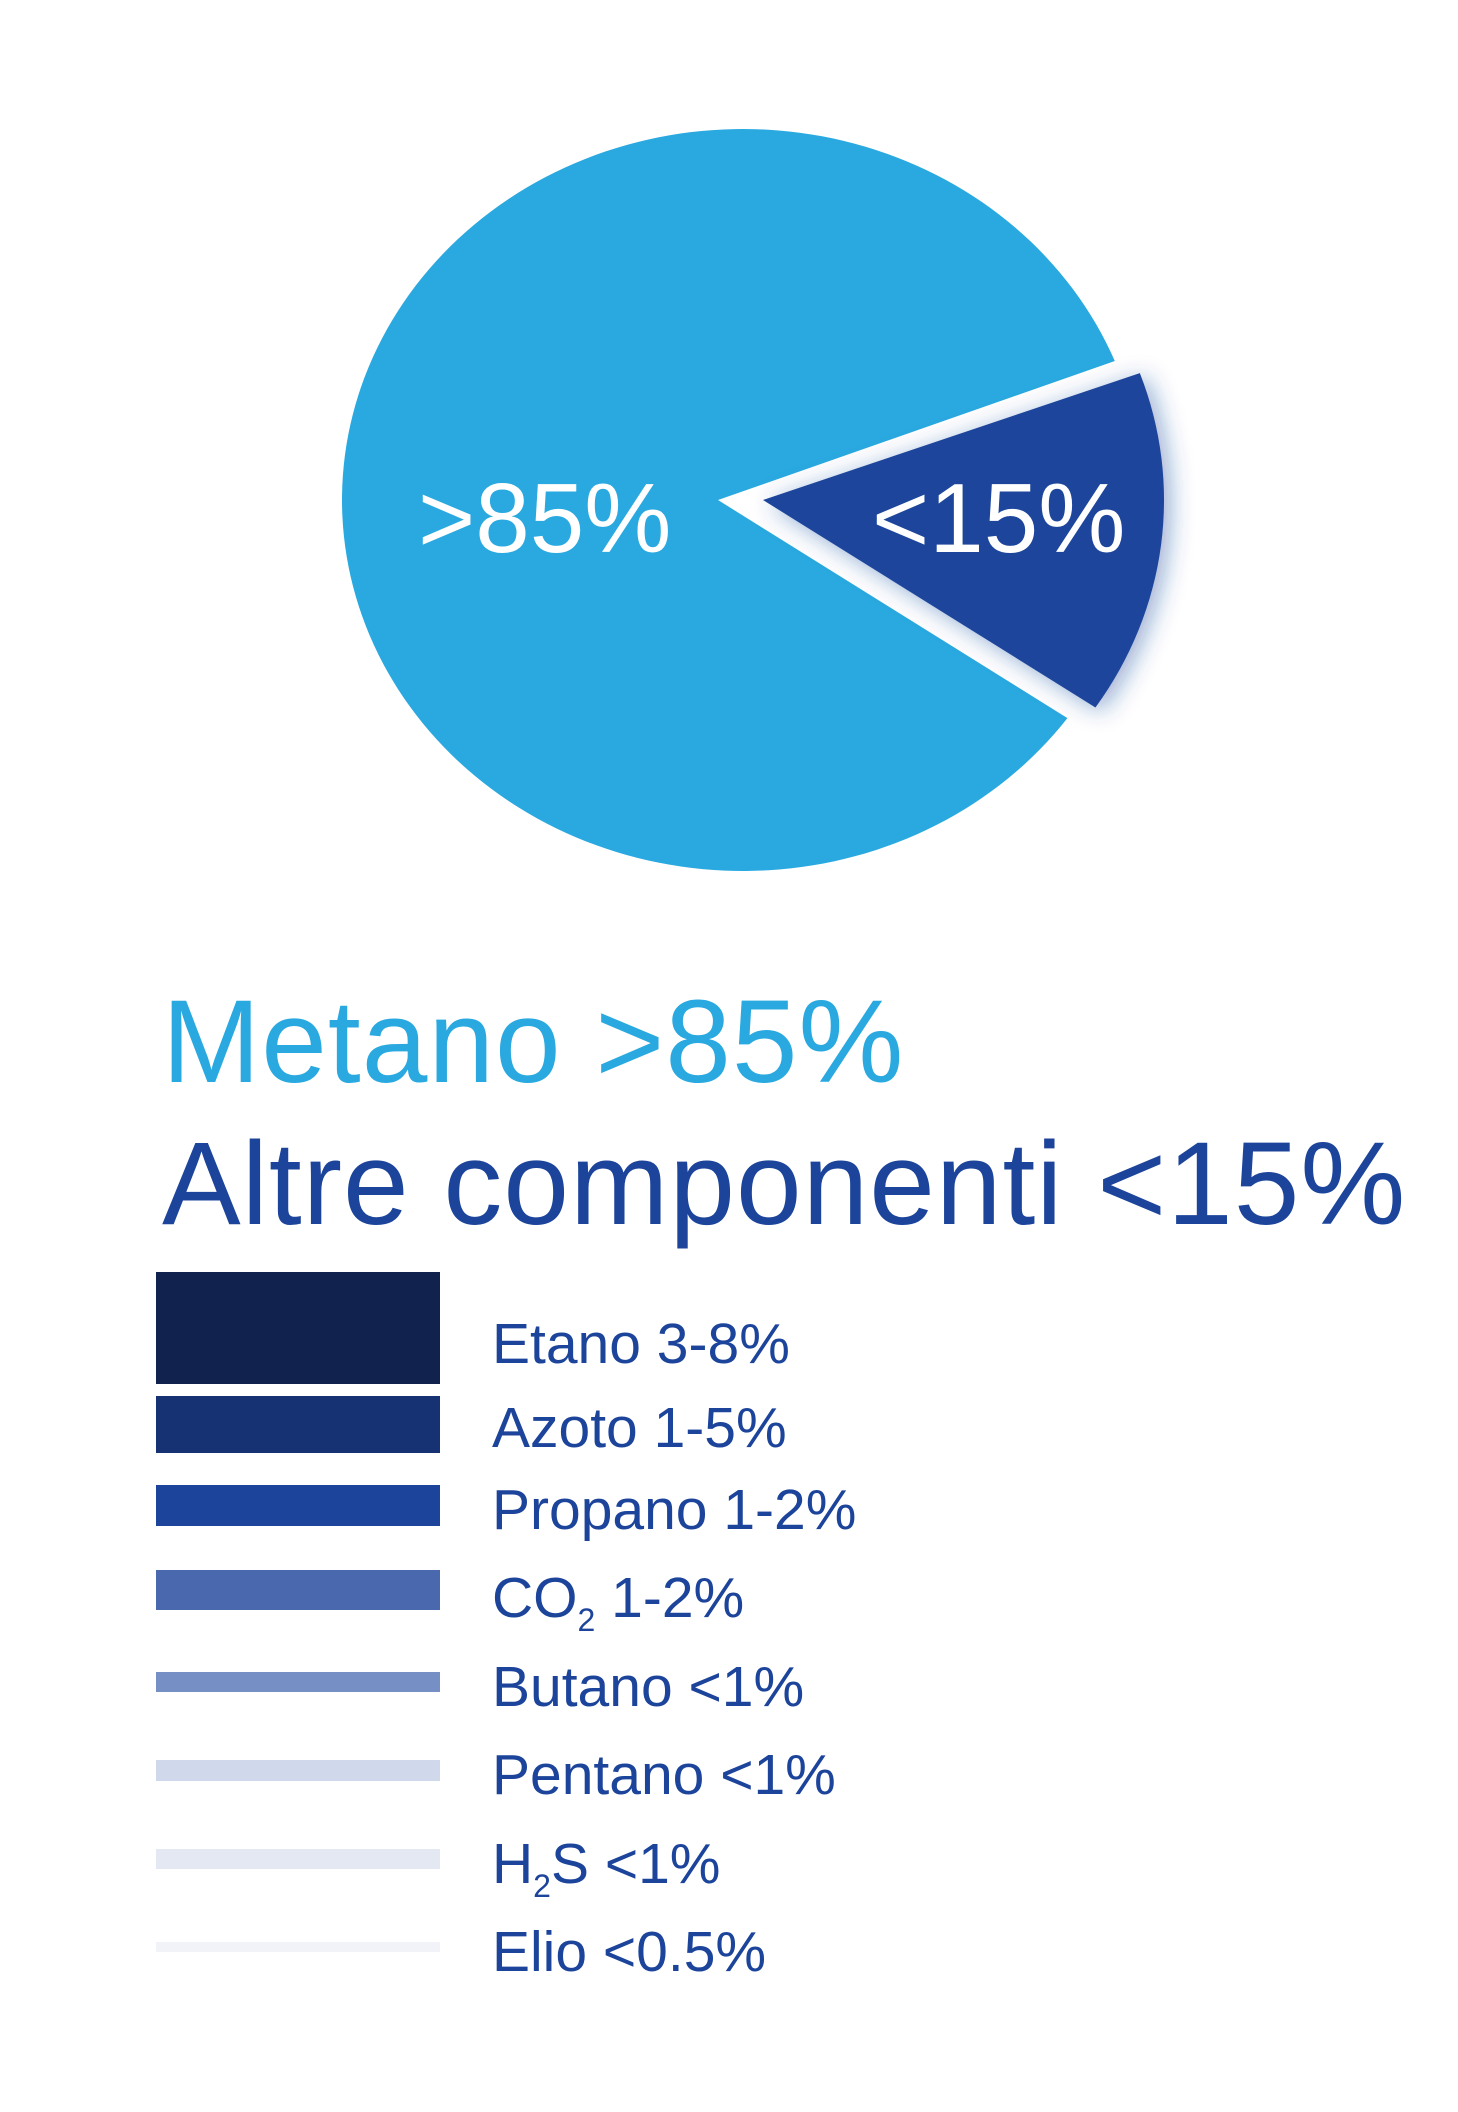 The width and height of the screenshot is (1458, 2112). What do you see at coordinates (565, 1428) in the screenshot?
I see `legend-label-name: Azoto` at bounding box center [565, 1428].